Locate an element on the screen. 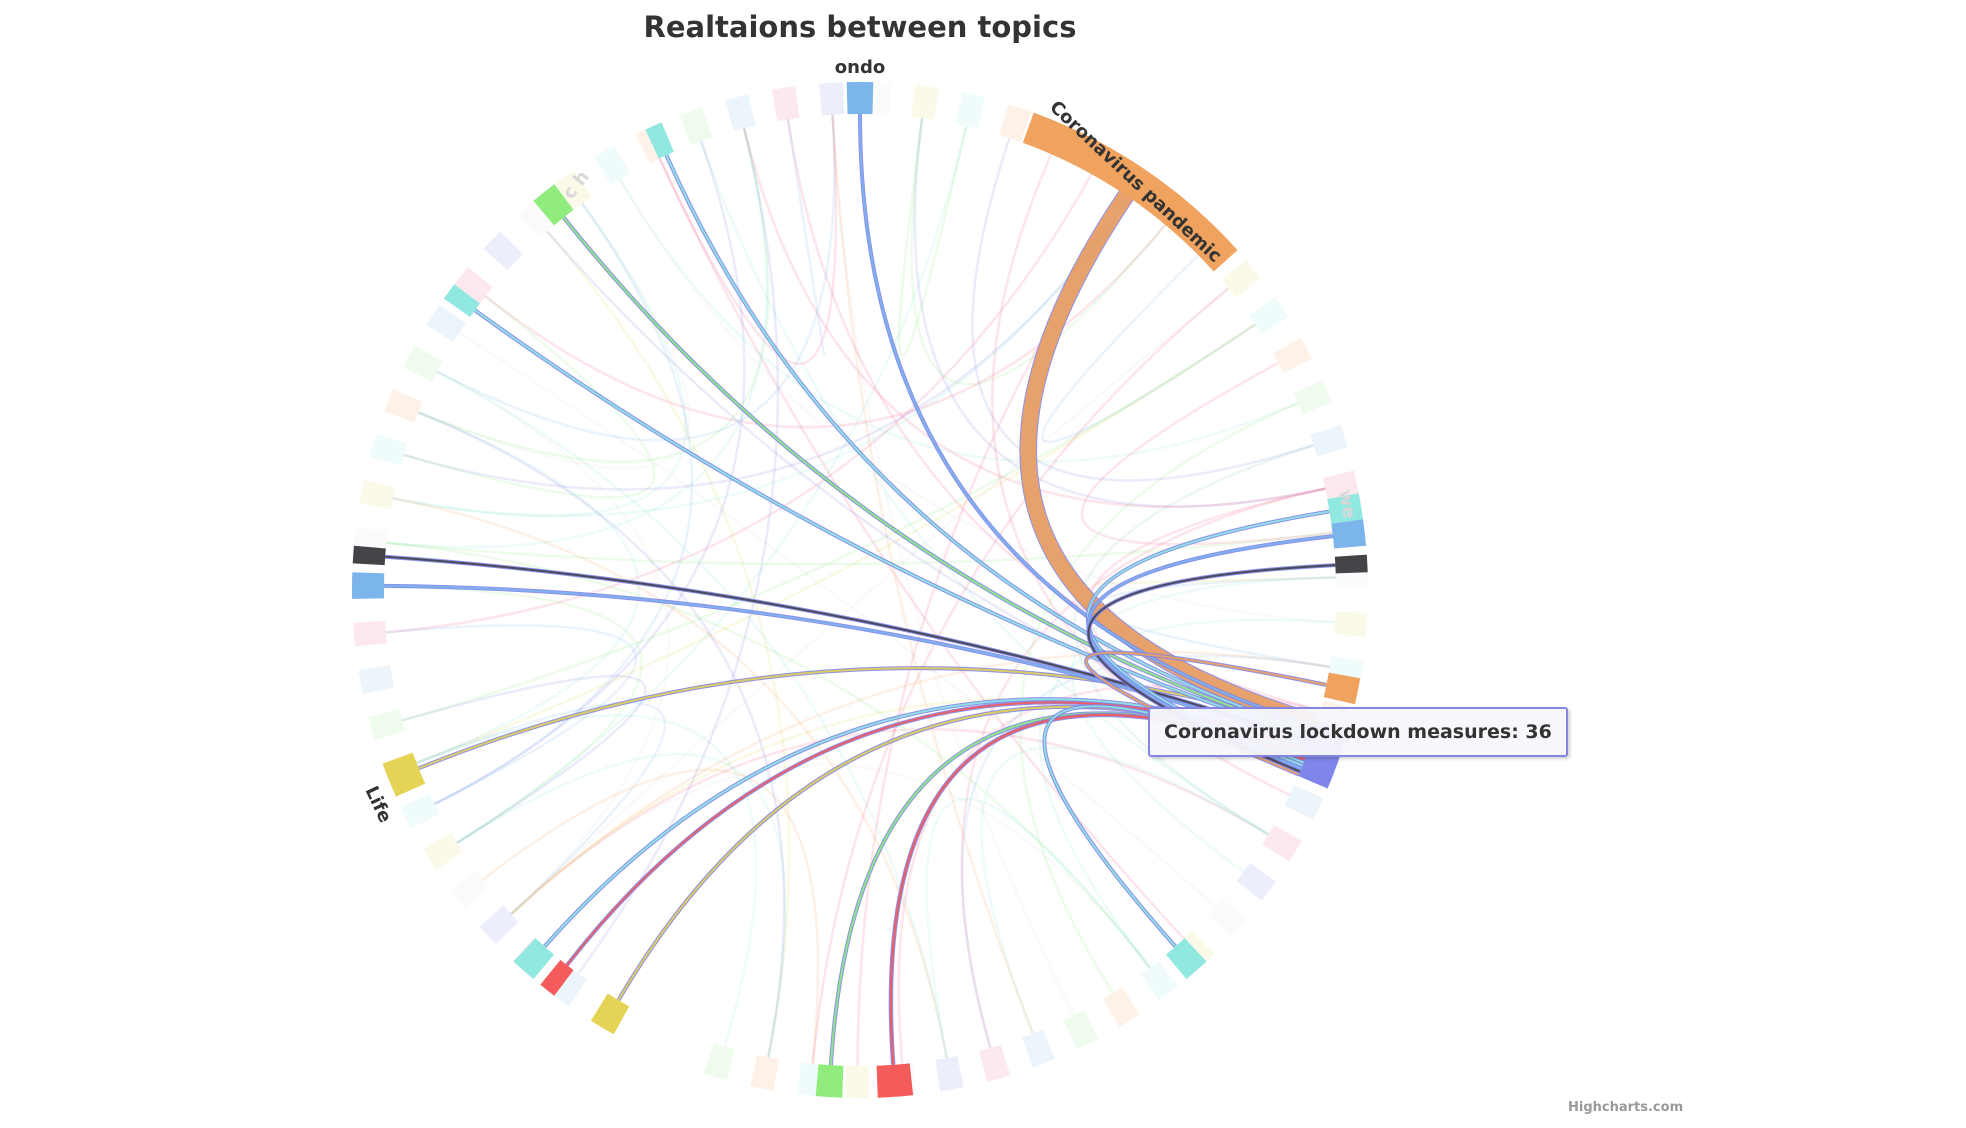  highlighted-link-outline is located at coordinates (1097, 888).